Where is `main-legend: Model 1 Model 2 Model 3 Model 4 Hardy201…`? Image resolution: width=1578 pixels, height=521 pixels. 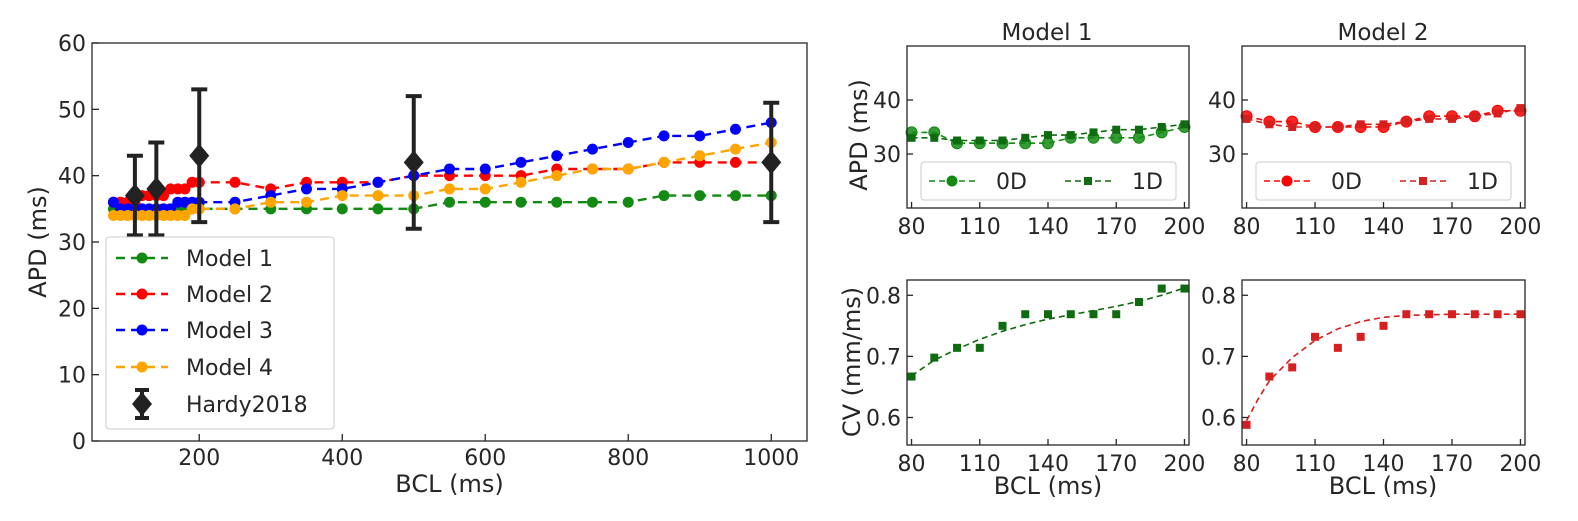 main-legend: Model 1 Model 2 Model 3 Model 4 Hardy201… is located at coordinates (220, 333).